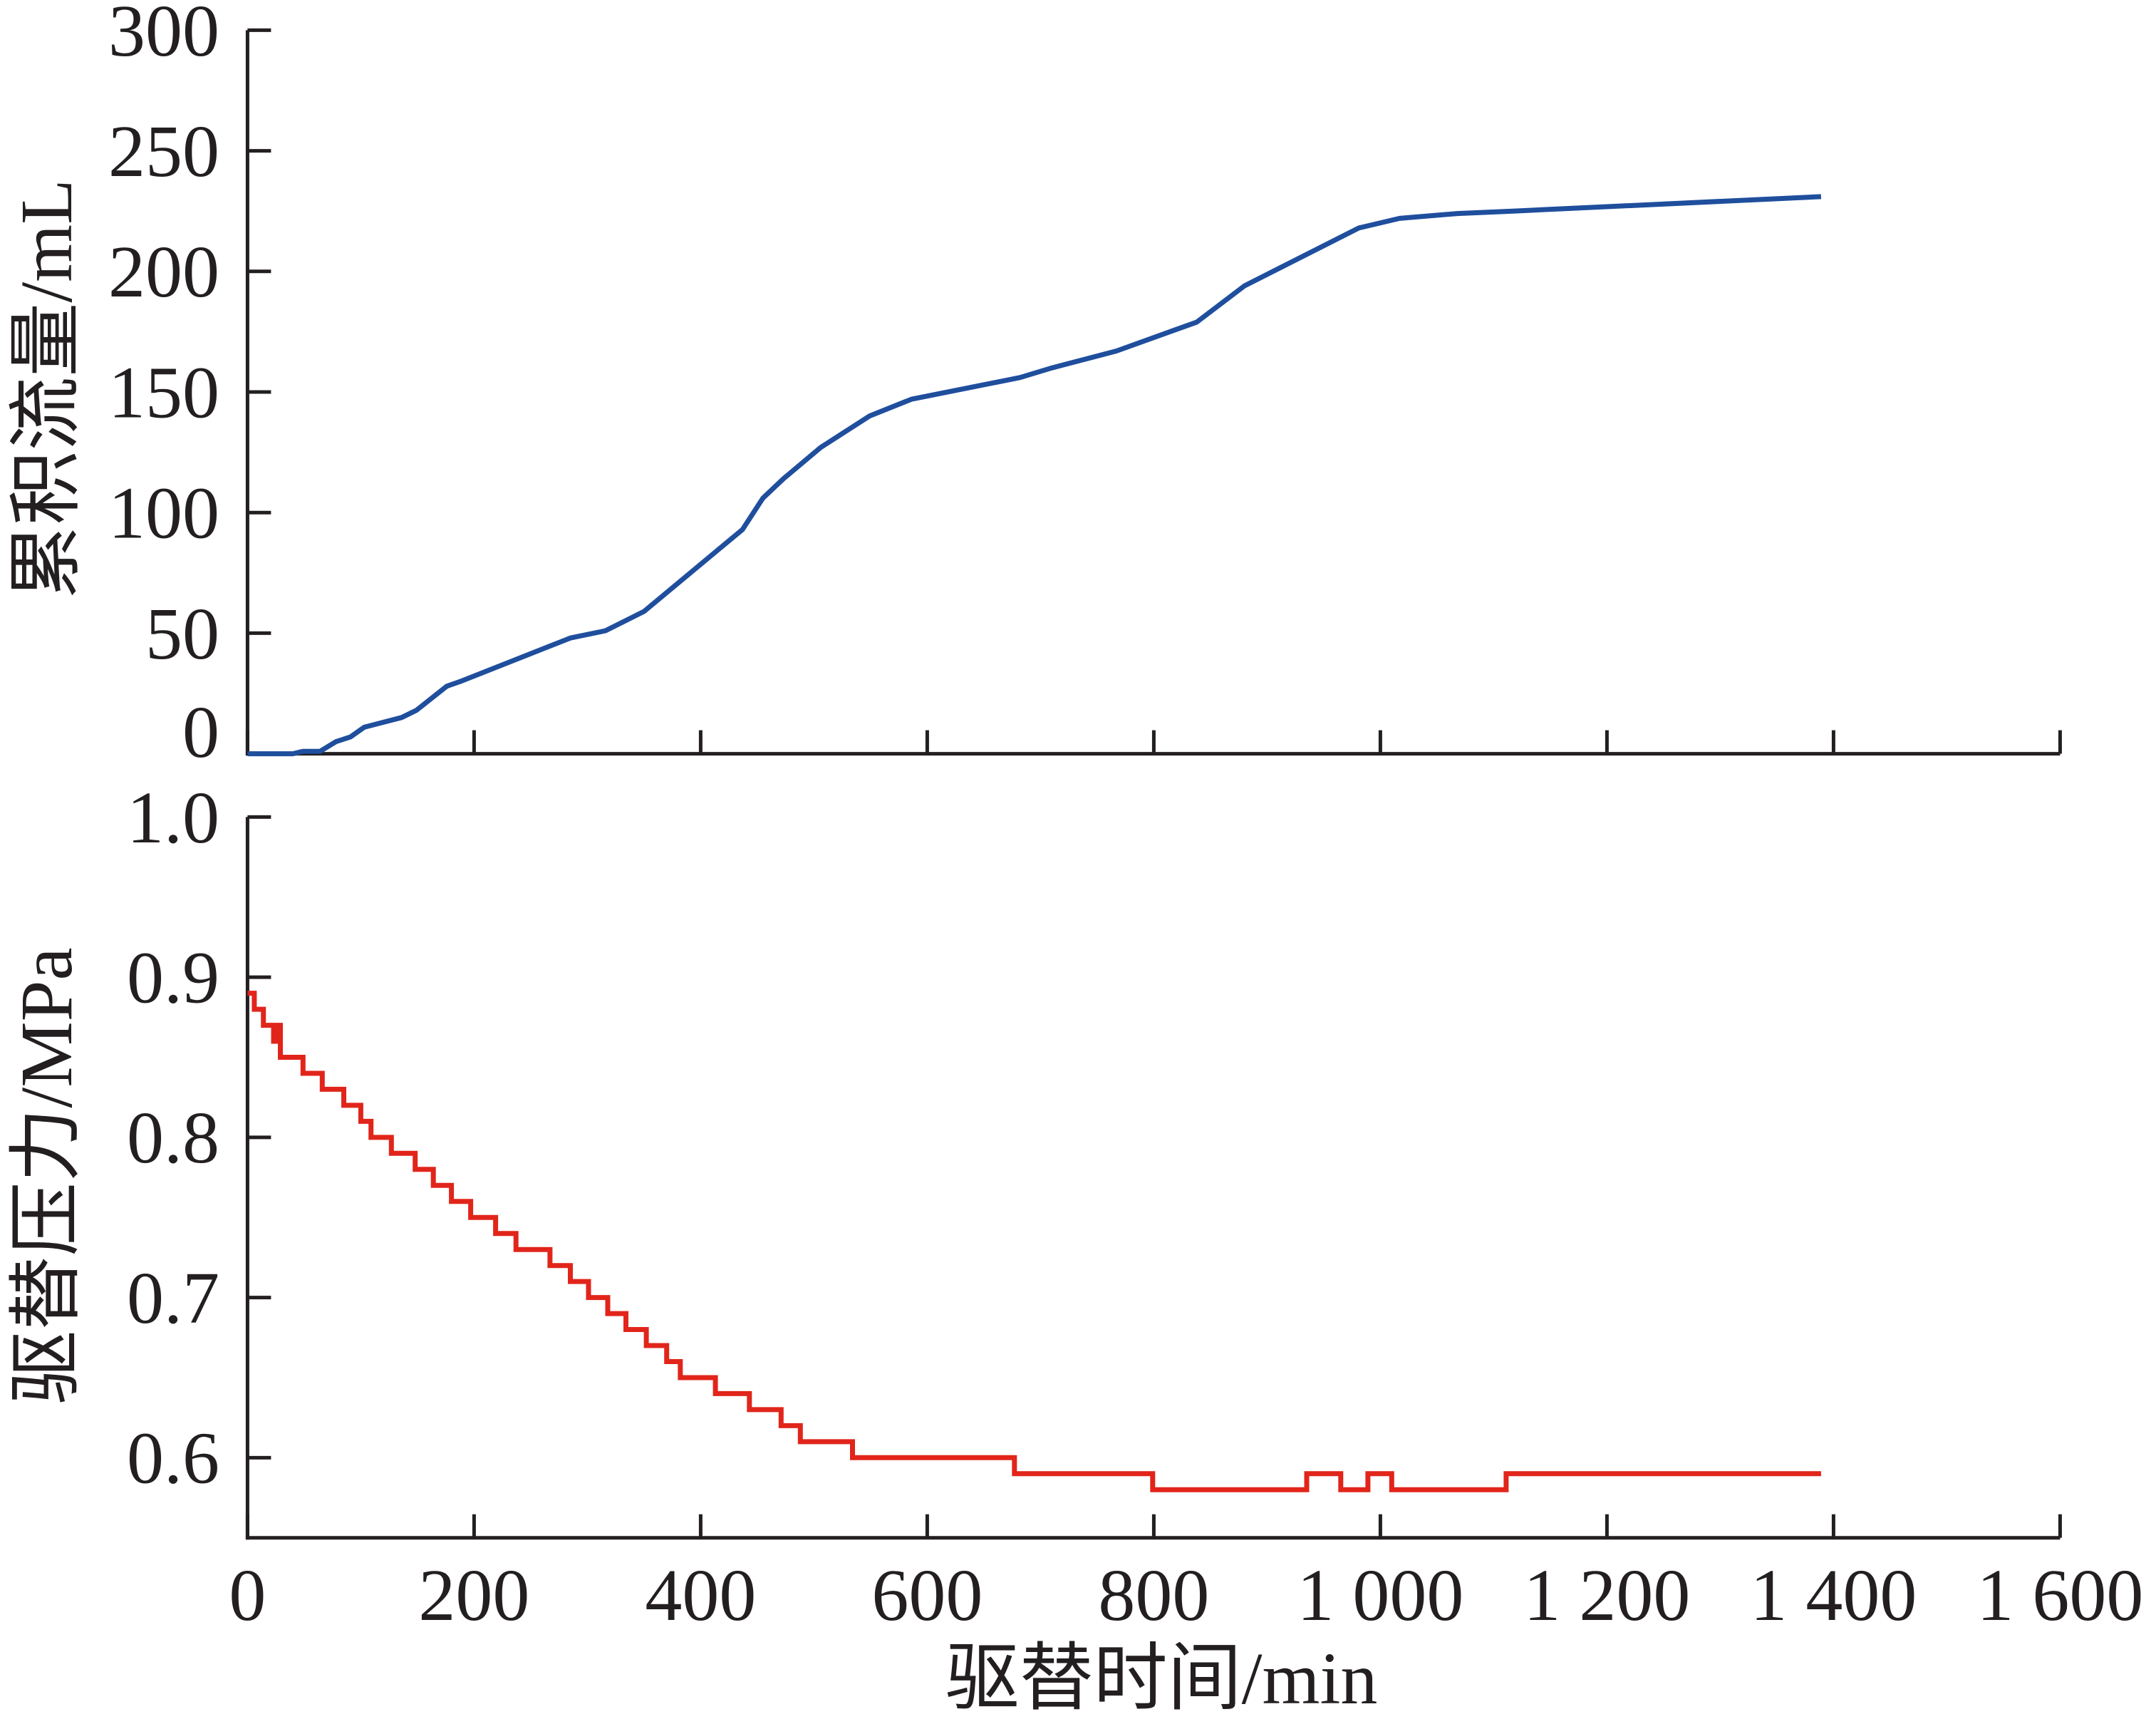  Describe the element at coordinates (163, 151) in the screenshot. I see `flow-y-tick-label: 250` at that location.